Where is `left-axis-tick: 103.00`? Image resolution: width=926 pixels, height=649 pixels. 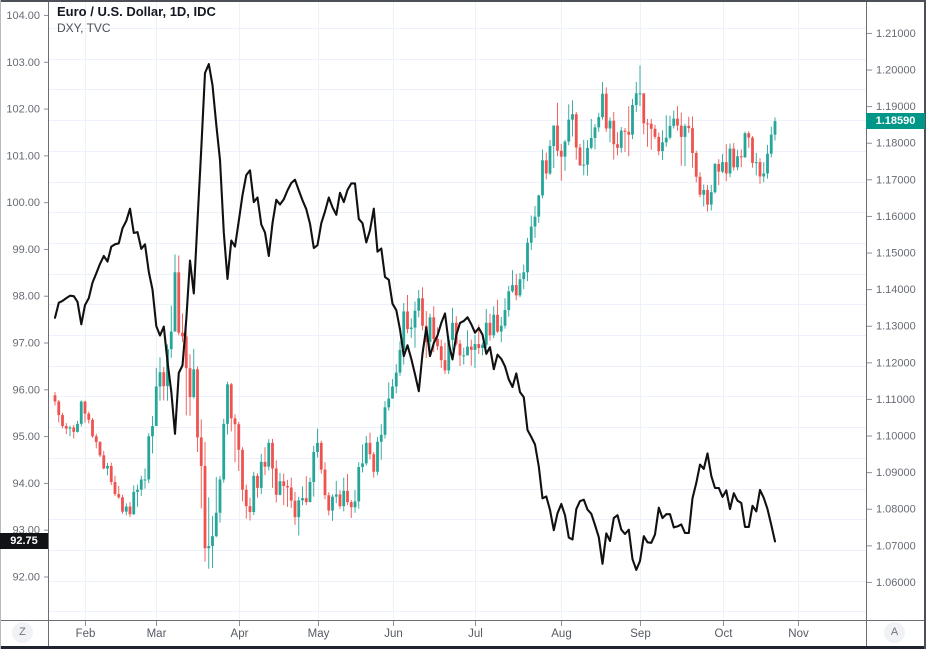 left-axis-tick: 103.00 is located at coordinates (23, 63).